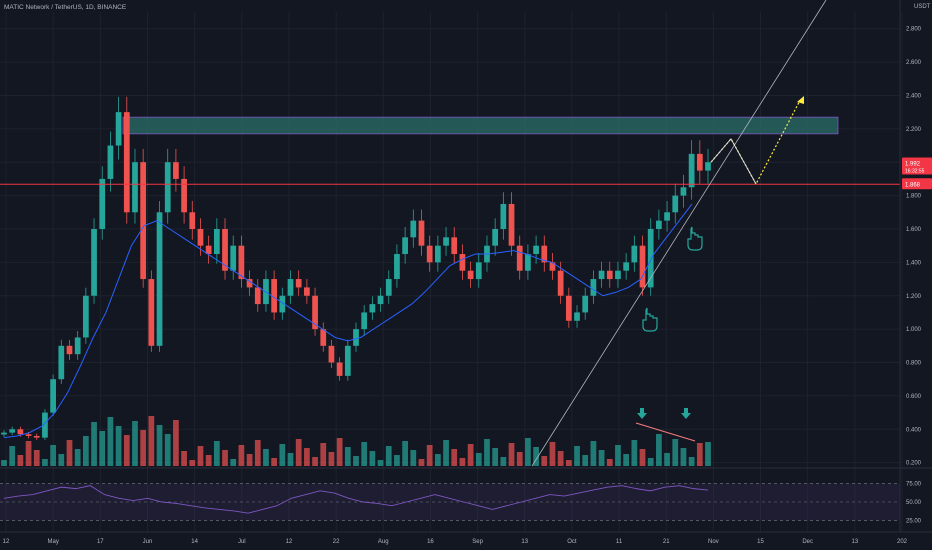  Describe the element at coordinates (480, 125) in the screenshot. I see `resistance-zone` at that location.